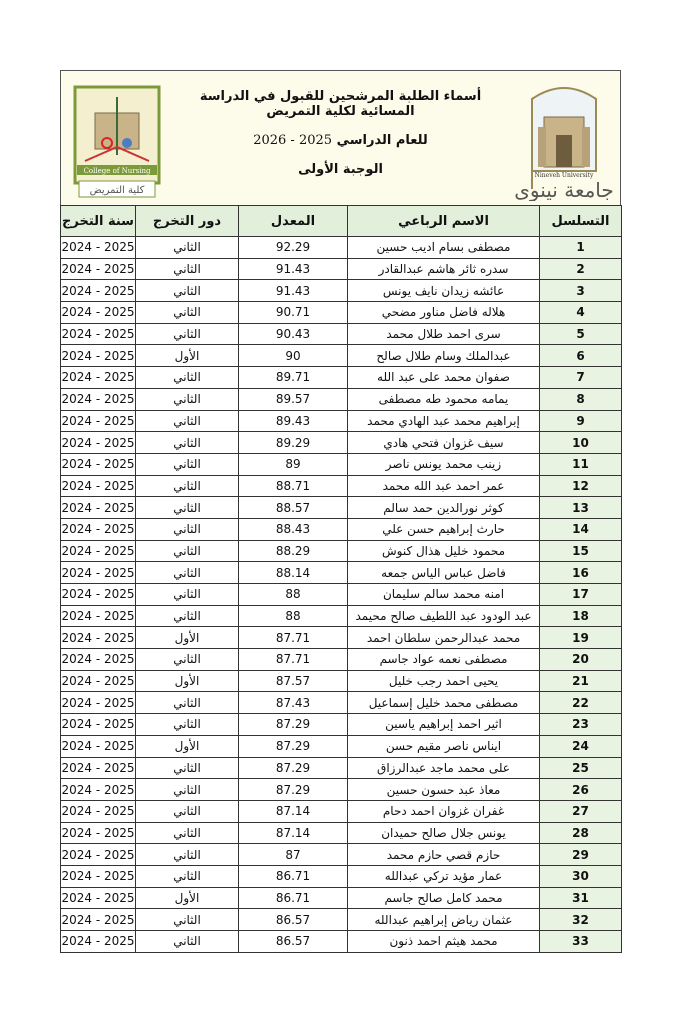 The width and height of the screenshot is (680, 1024). Describe the element at coordinates (580, 221) in the screenshot. I see `column-header-serial: التسلسل` at that location.